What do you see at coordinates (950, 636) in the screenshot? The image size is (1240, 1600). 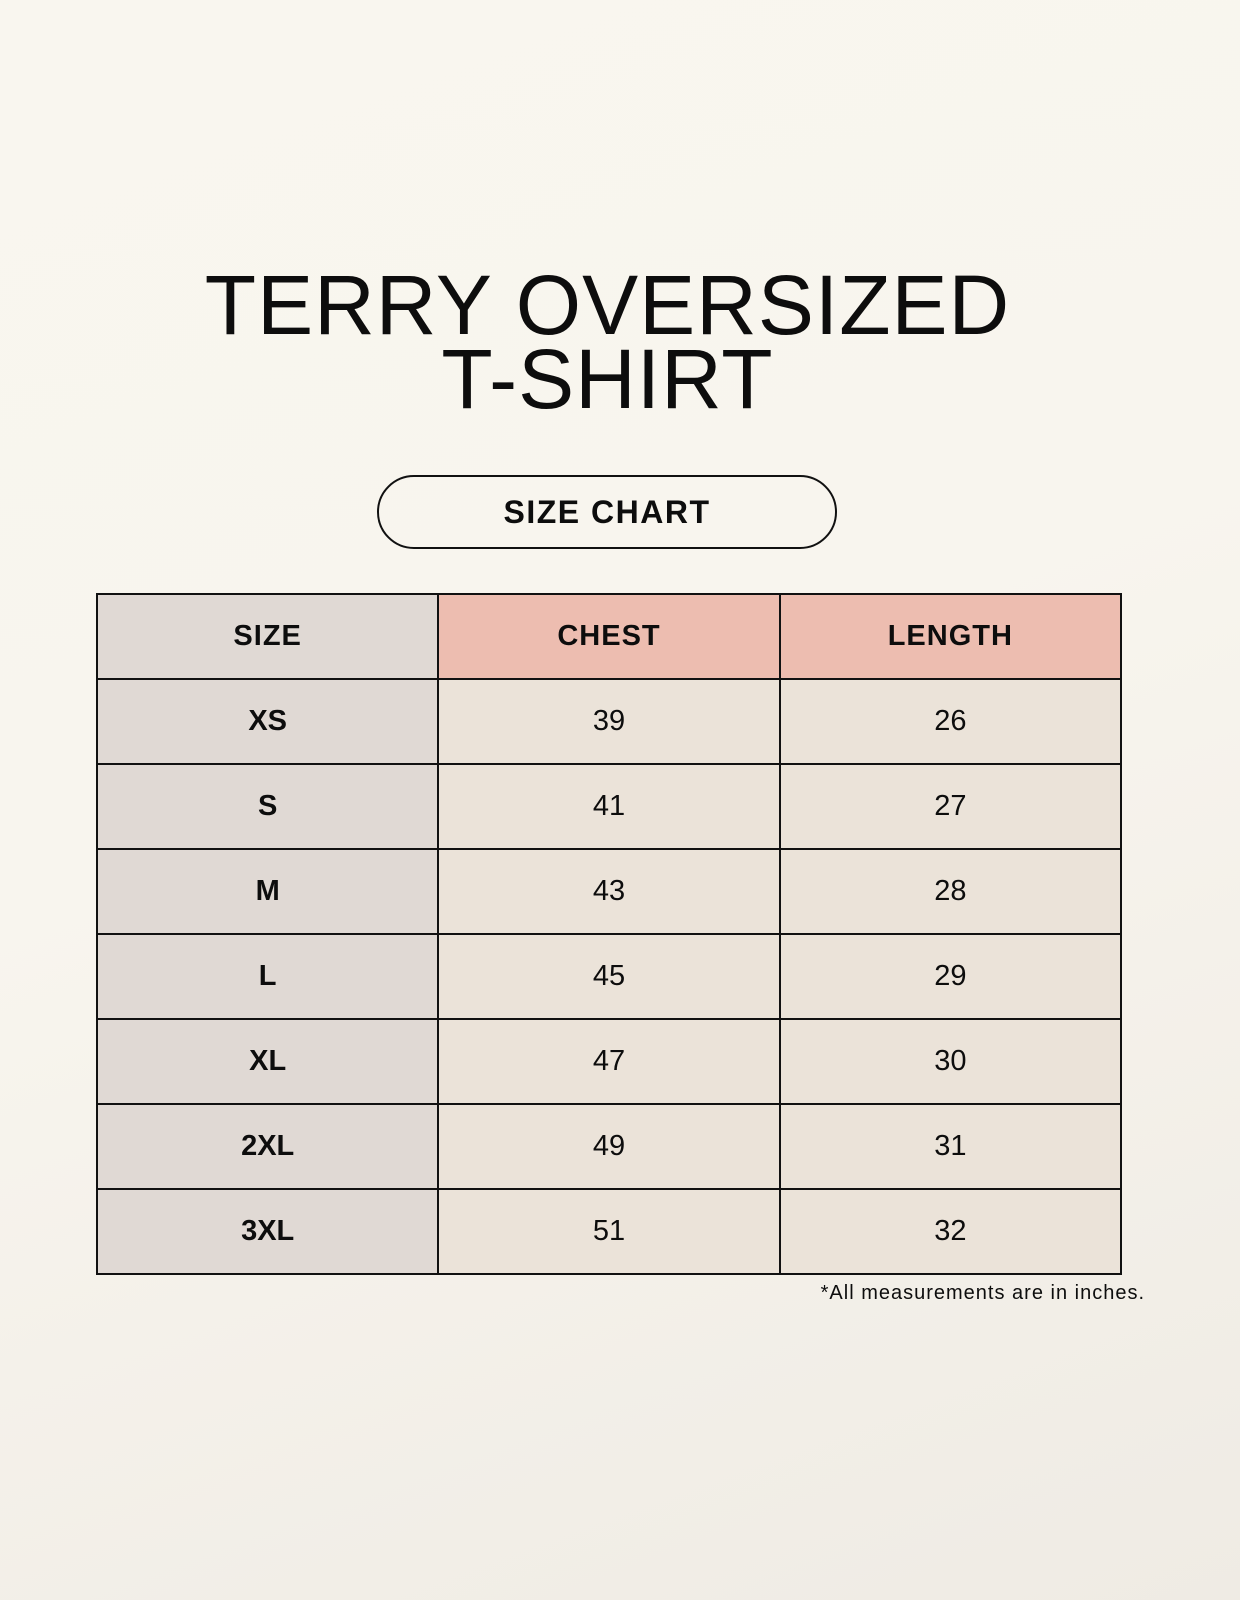 I see `header-length: LENGTH` at bounding box center [950, 636].